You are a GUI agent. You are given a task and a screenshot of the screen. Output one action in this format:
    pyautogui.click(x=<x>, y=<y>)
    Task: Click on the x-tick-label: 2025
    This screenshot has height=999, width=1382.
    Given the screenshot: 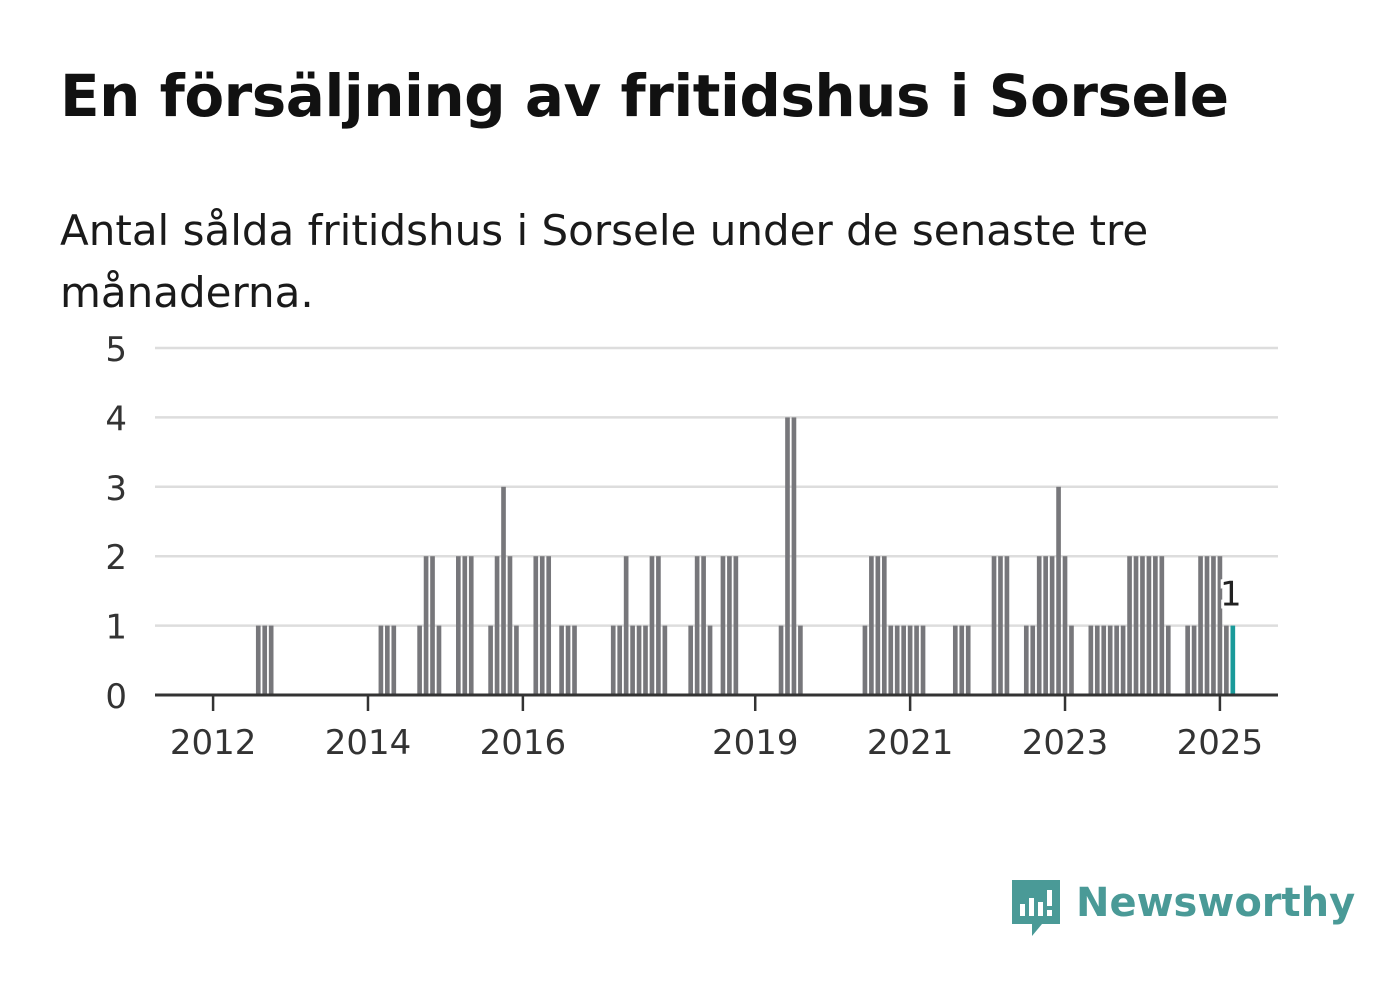 What is the action you would take?
    pyautogui.click(x=1220, y=743)
    